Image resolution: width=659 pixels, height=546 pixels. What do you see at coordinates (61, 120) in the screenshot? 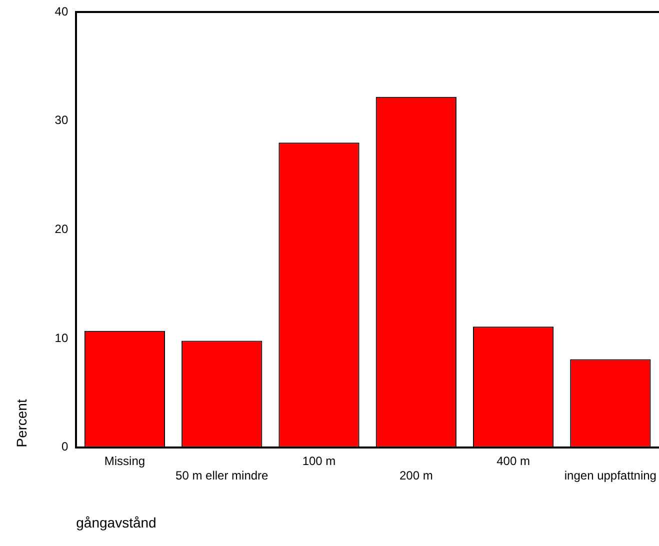
I see `y-tick-label: 30` at bounding box center [61, 120].